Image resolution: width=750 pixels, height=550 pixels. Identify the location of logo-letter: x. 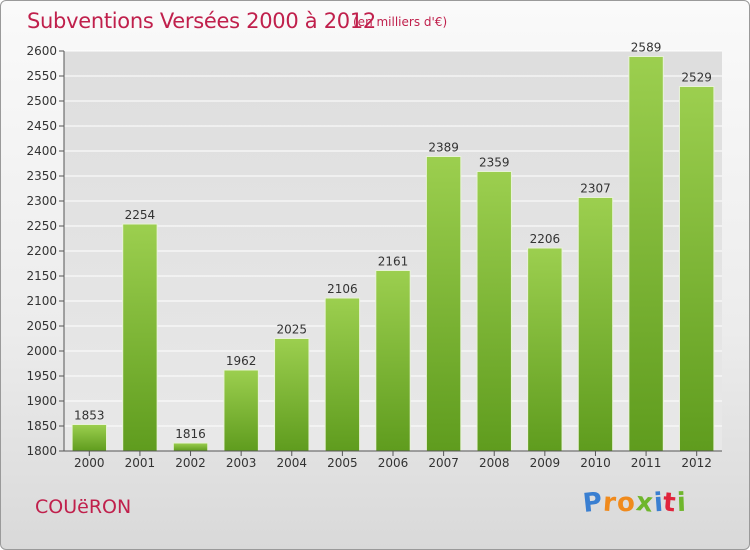
(645, 503).